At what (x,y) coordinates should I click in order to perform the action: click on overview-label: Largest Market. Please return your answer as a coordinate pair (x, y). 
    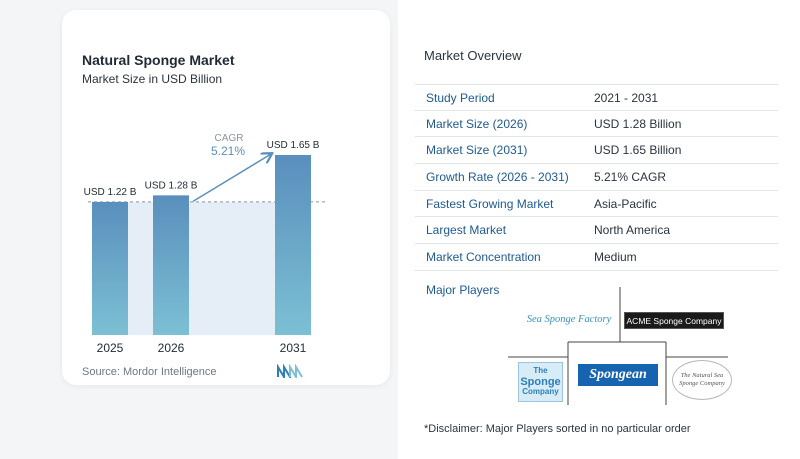
    Looking at the image, I should click on (466, 230).